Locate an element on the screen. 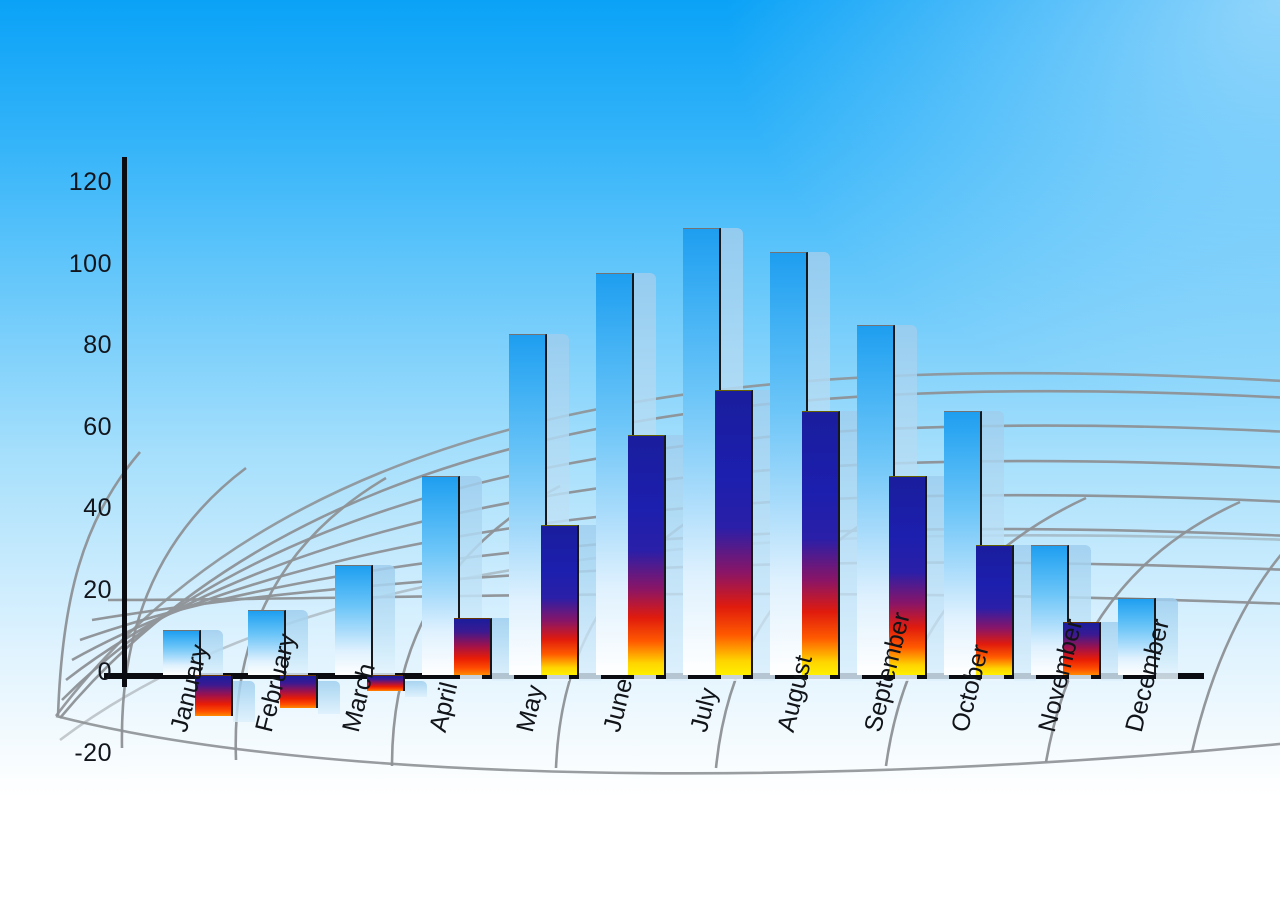  bar-october-series2 is located at coordinates (1006, 612).